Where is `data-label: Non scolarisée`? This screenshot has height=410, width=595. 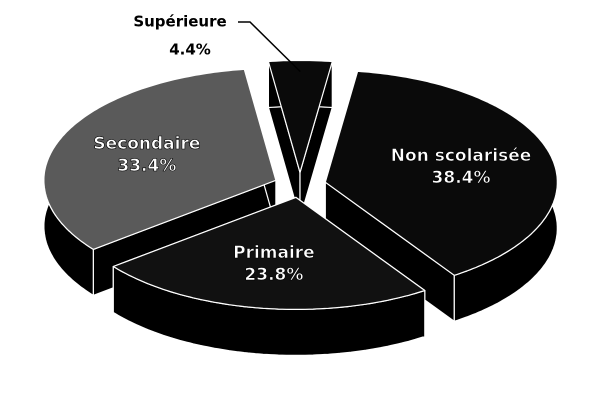 data-label: Non scolarisée is located at coordinates (461, 156).